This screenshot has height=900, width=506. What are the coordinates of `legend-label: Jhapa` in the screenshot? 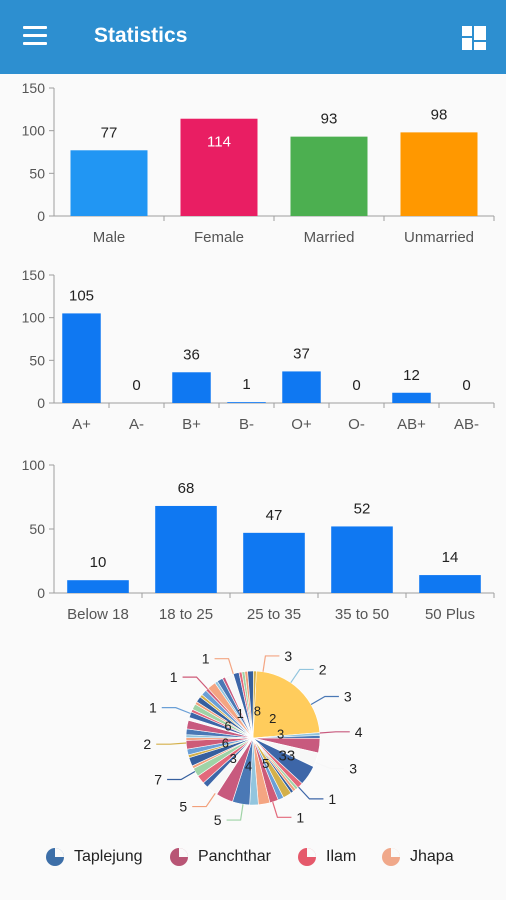 It's located at (432, 856).